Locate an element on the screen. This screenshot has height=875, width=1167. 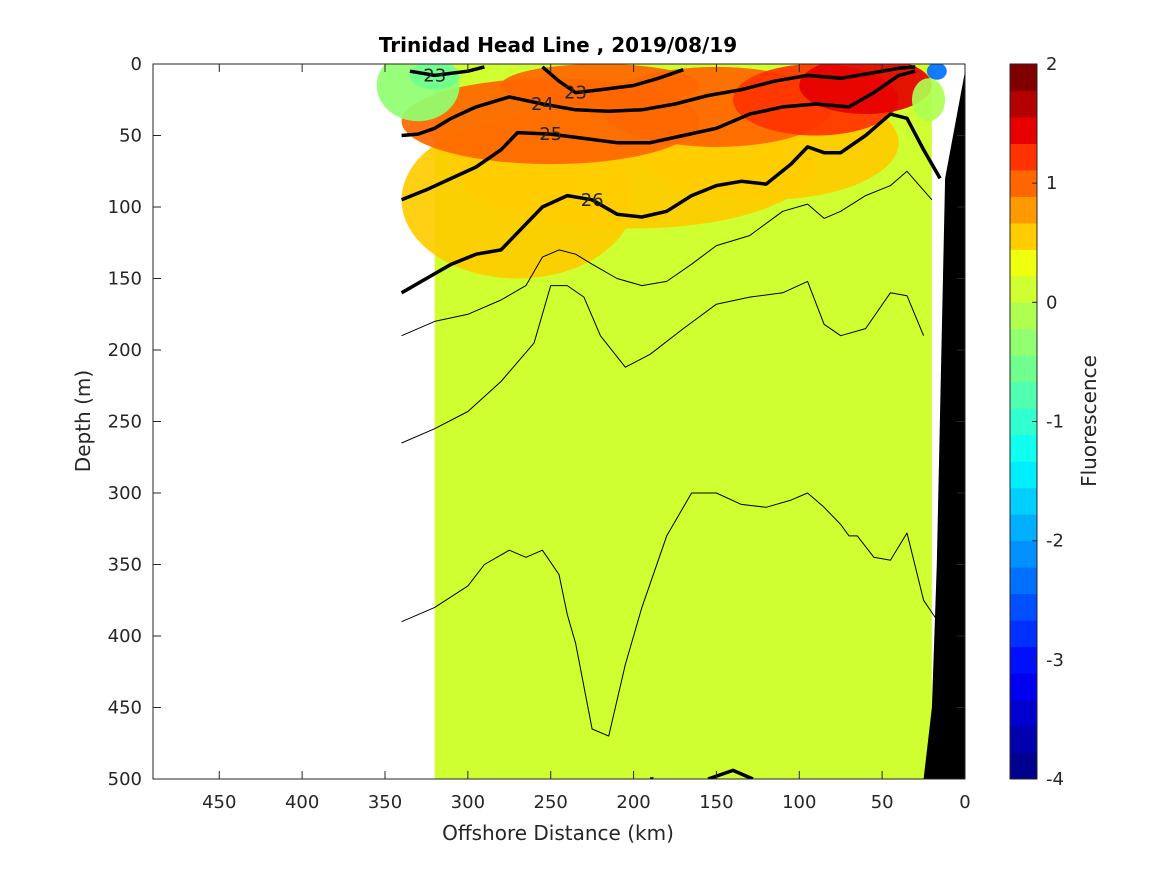
x-tick-label: 250 is located at coordinates (551, 802).